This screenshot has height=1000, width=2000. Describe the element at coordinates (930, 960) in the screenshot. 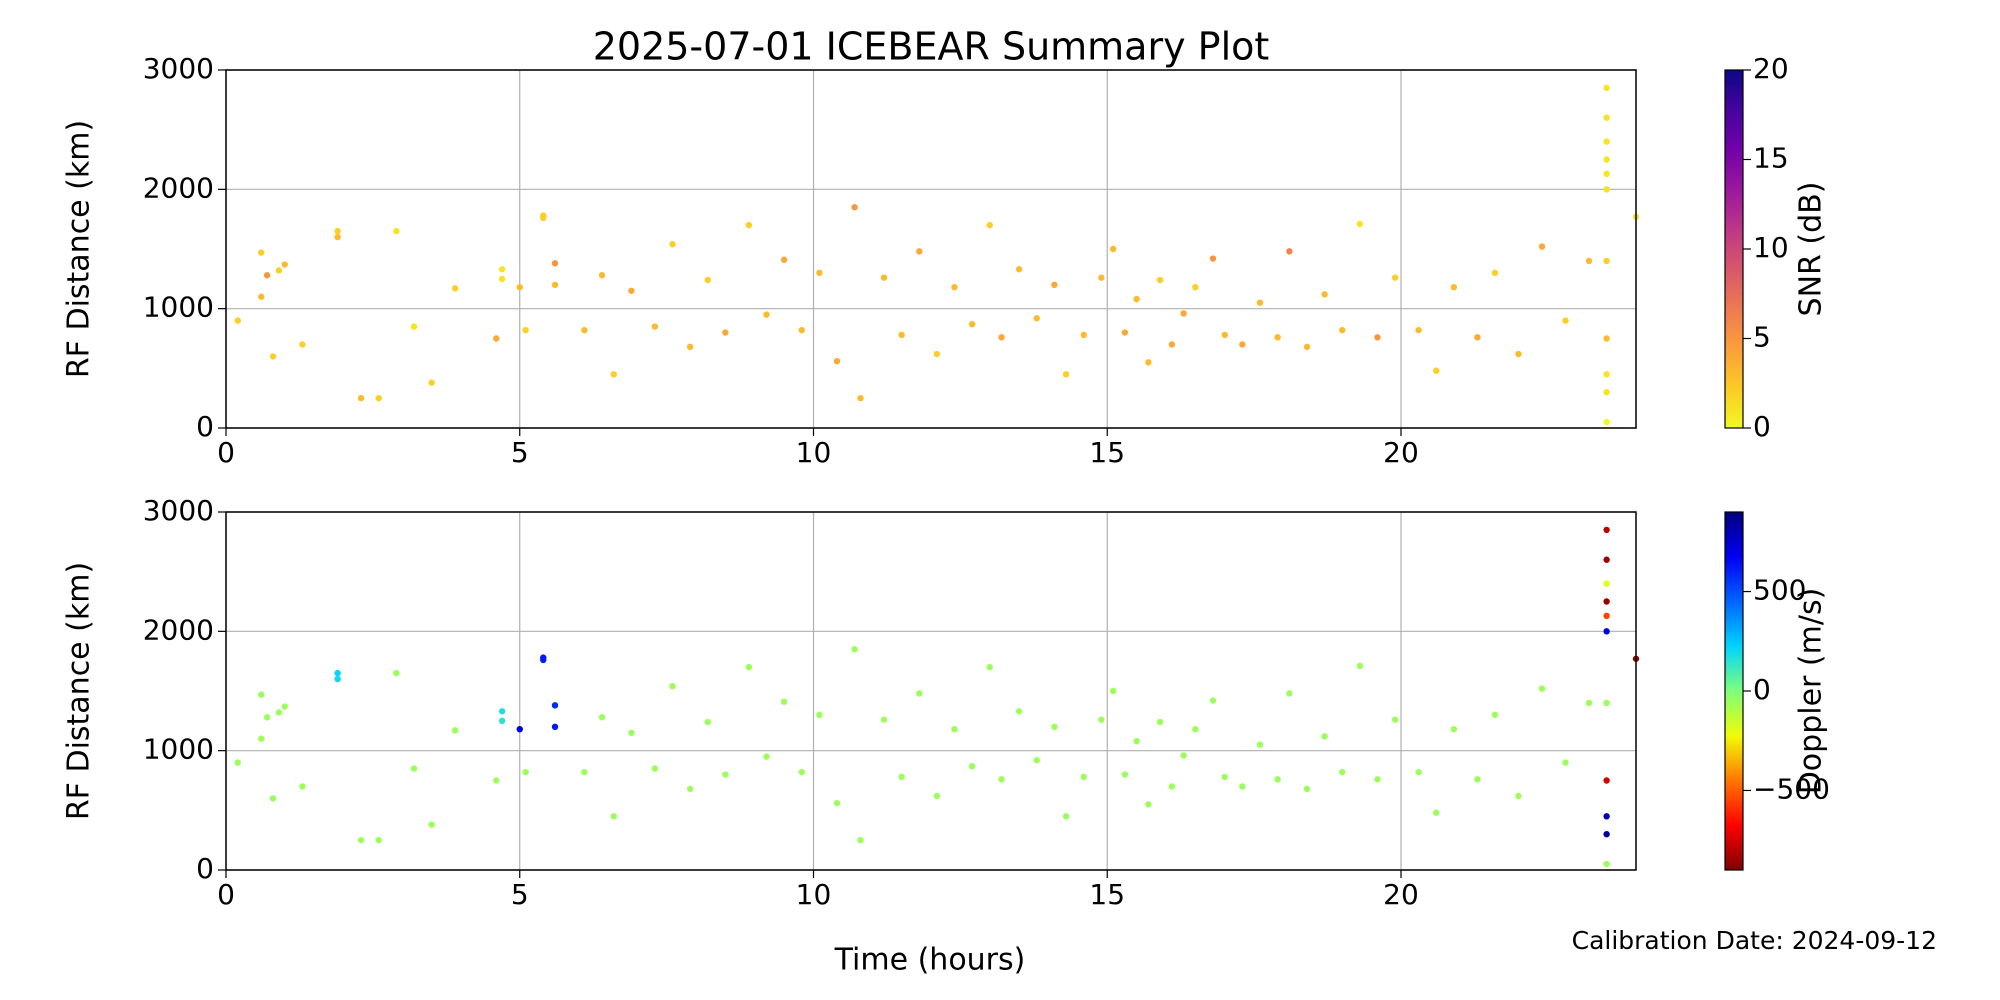

I see `x-axis-label: Time (hours)` at that location.